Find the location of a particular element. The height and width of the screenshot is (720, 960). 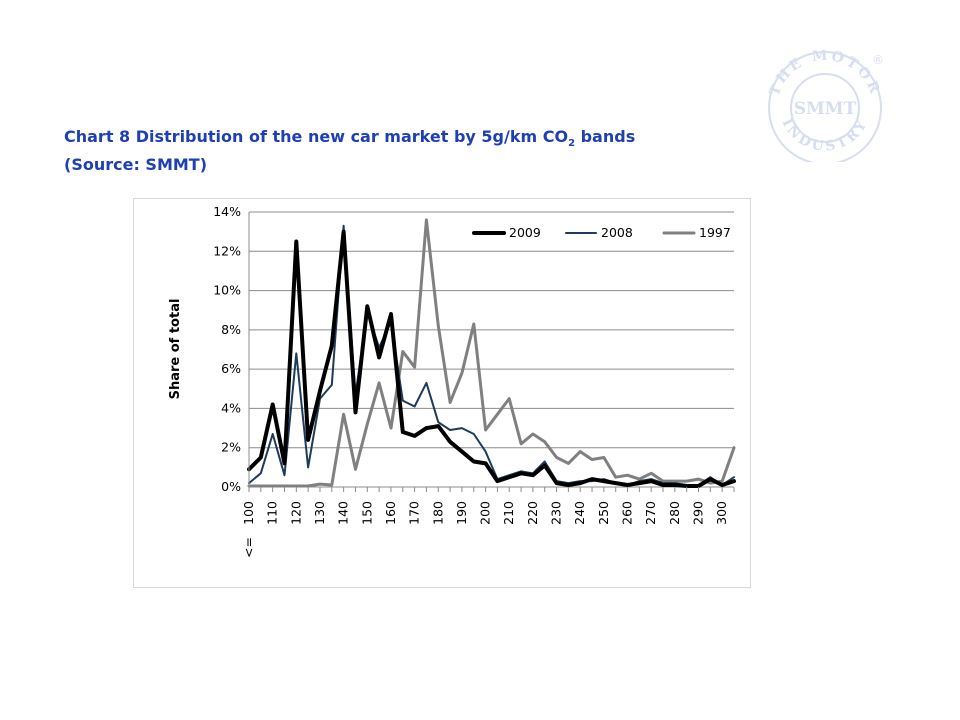

co2-subscript: 2 is located at coordinates (572, 144).